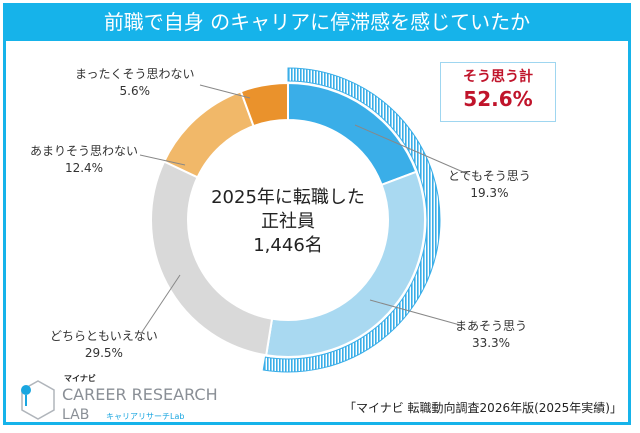  What do you see at coordinates (482, 408) in the screenshot?
I see `source-note: 「マイナビ 転職動向調査2026年版(2025年実績)」` at bounding box center [482, 408].